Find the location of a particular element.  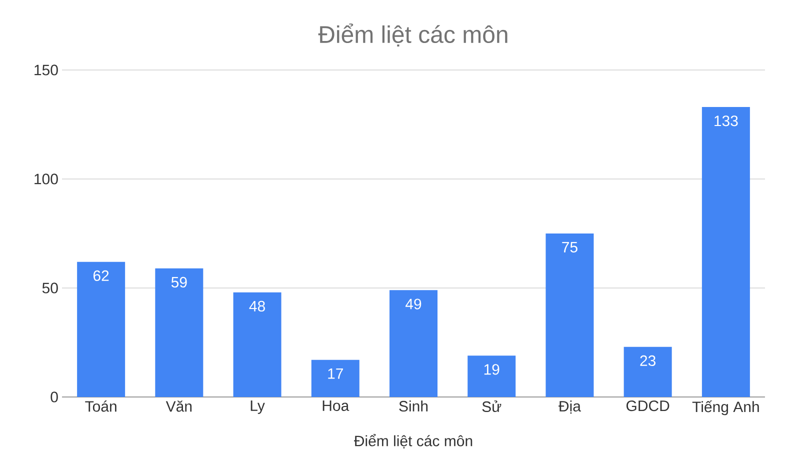

data-label: 48 is located at coordinates (257, 306).